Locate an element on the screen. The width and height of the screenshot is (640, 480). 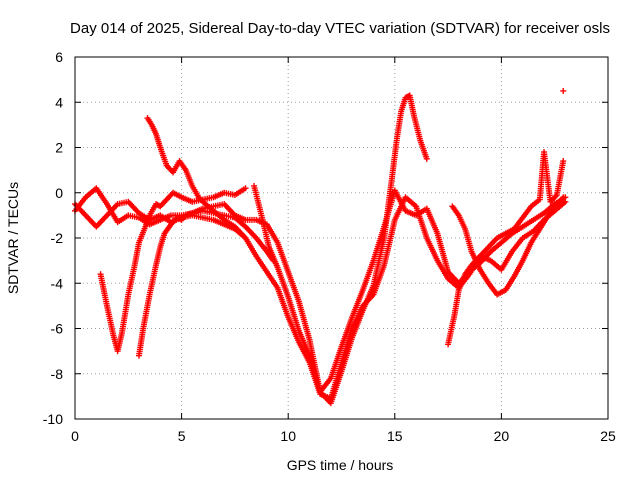
y-tick-label: -8 is located at coordinates (57, 374).